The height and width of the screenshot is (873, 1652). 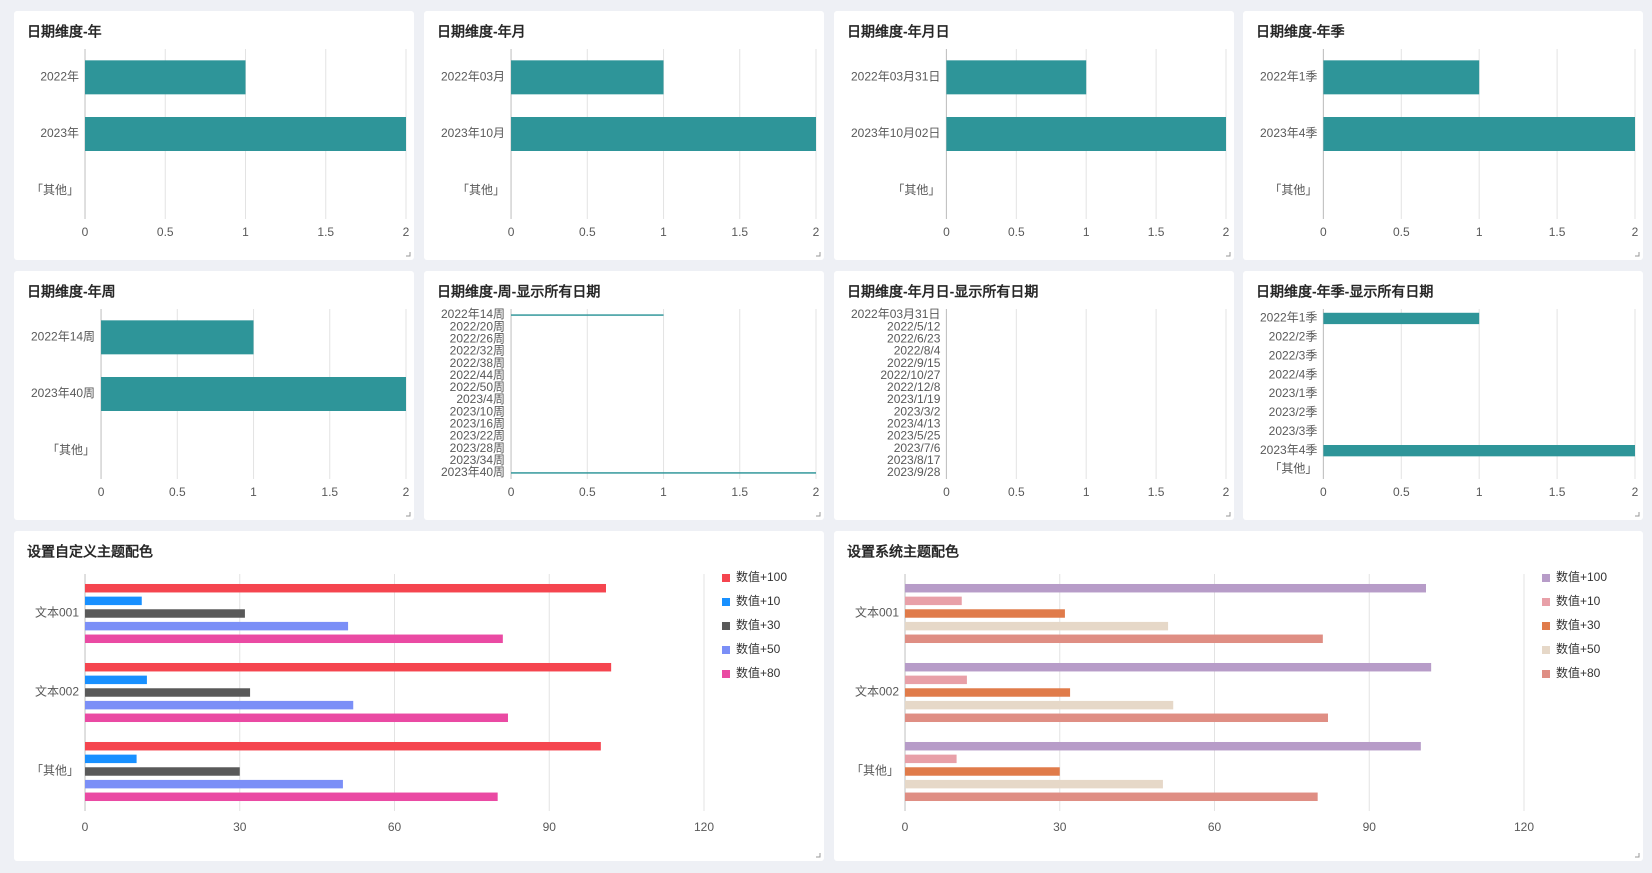 I want to click on y-tick-label: 2022/38周, so click(x=477, y=363).